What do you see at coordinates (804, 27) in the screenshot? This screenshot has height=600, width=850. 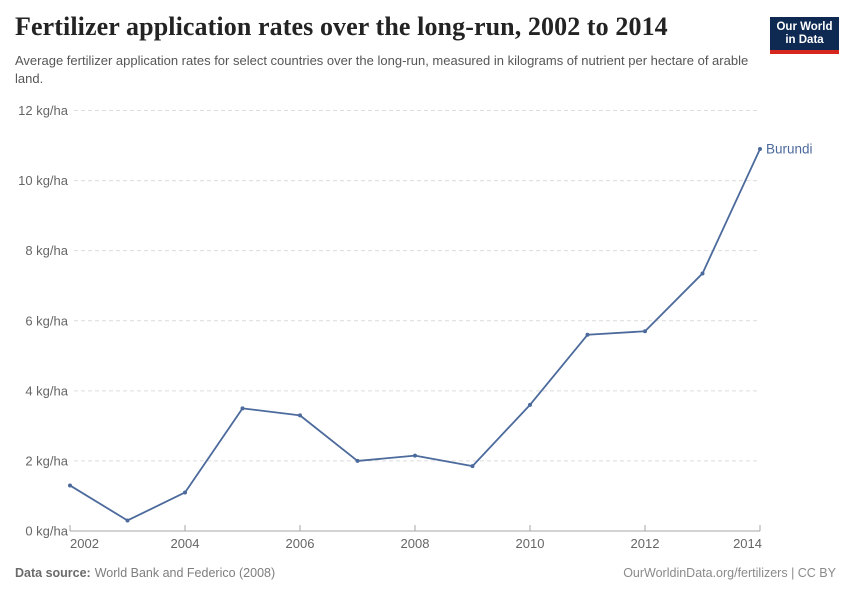 I see `owid-logo-line1: Our World` at bounding box center [804, 27].